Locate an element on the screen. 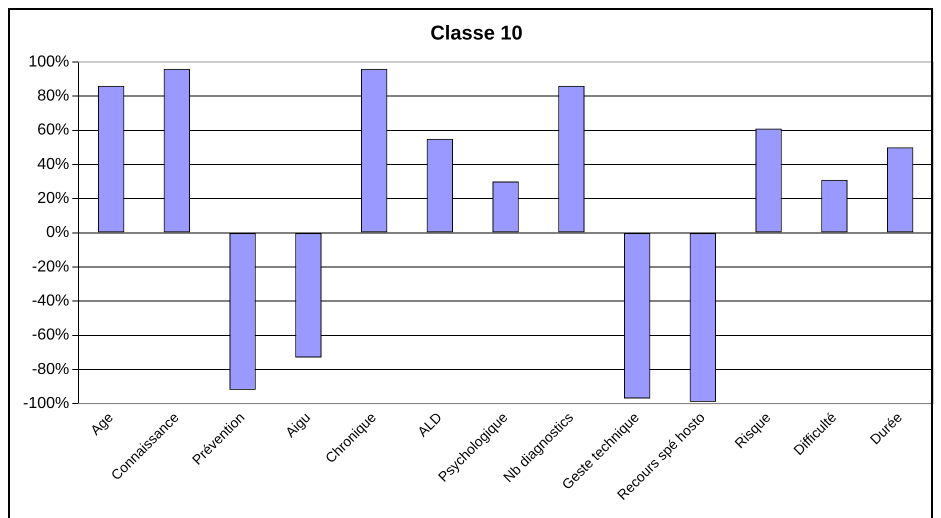 This screenshot has height=518, width=941. chart-title: Classe 10 is located at coordinates (476, 33).